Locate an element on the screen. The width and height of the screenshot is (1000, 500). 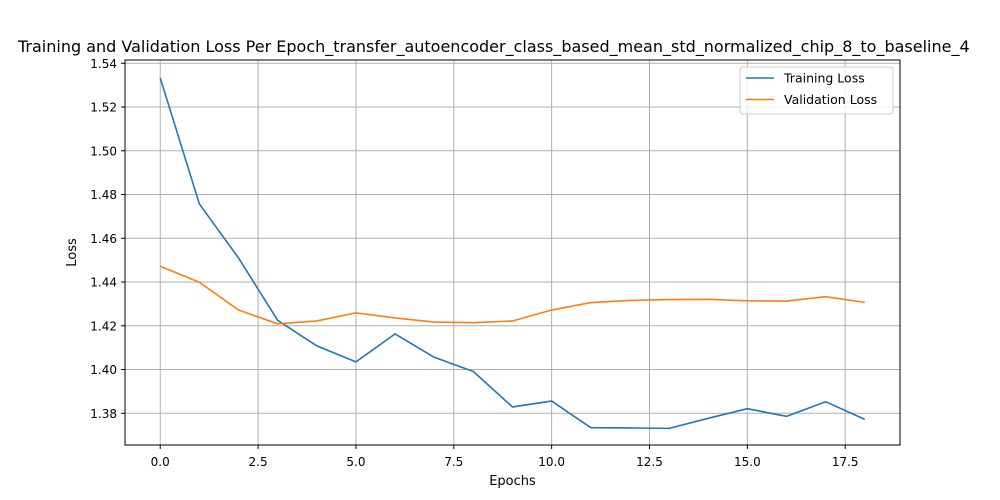
x-tick-label: 0.0 is located at coordinates (160, 462).